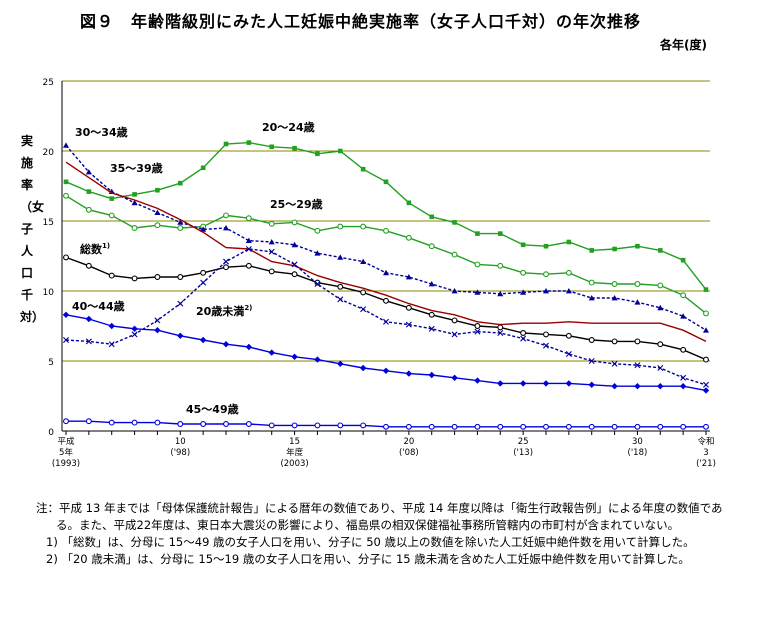 This screenshot has width=765, height=632. Describe the element at coordinates (98, 306) in the screenshot. I see `series-label: 40～44歳` at that location.